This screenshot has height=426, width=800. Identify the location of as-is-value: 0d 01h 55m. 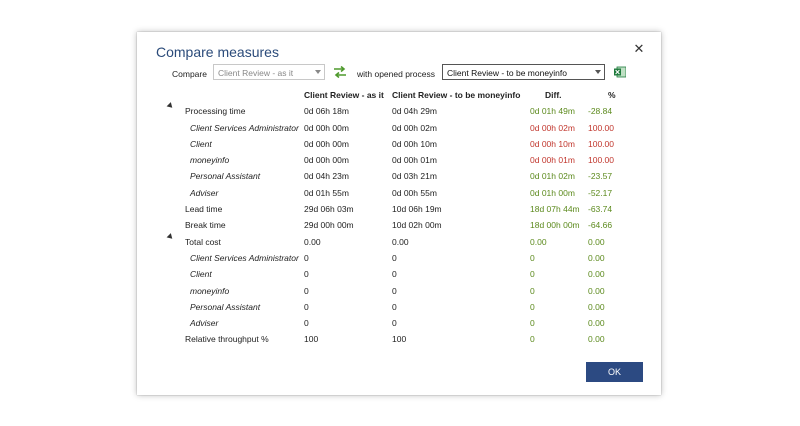
(326, 192).